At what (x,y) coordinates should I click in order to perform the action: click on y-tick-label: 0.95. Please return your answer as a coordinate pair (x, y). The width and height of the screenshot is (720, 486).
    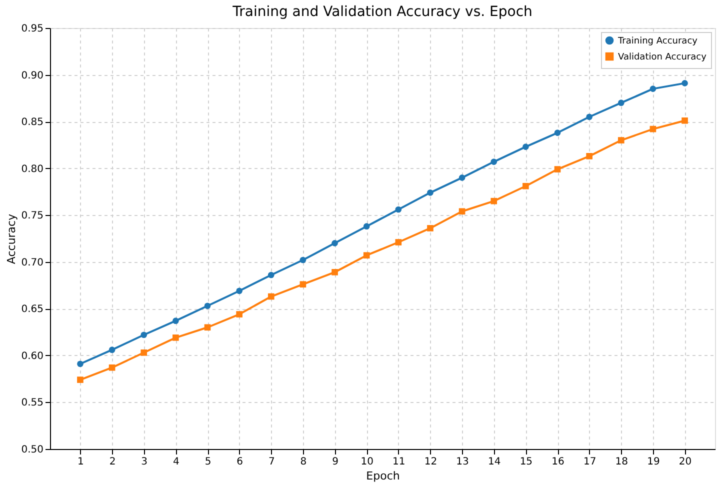
    Looking at the image, I should click on (32, 29).